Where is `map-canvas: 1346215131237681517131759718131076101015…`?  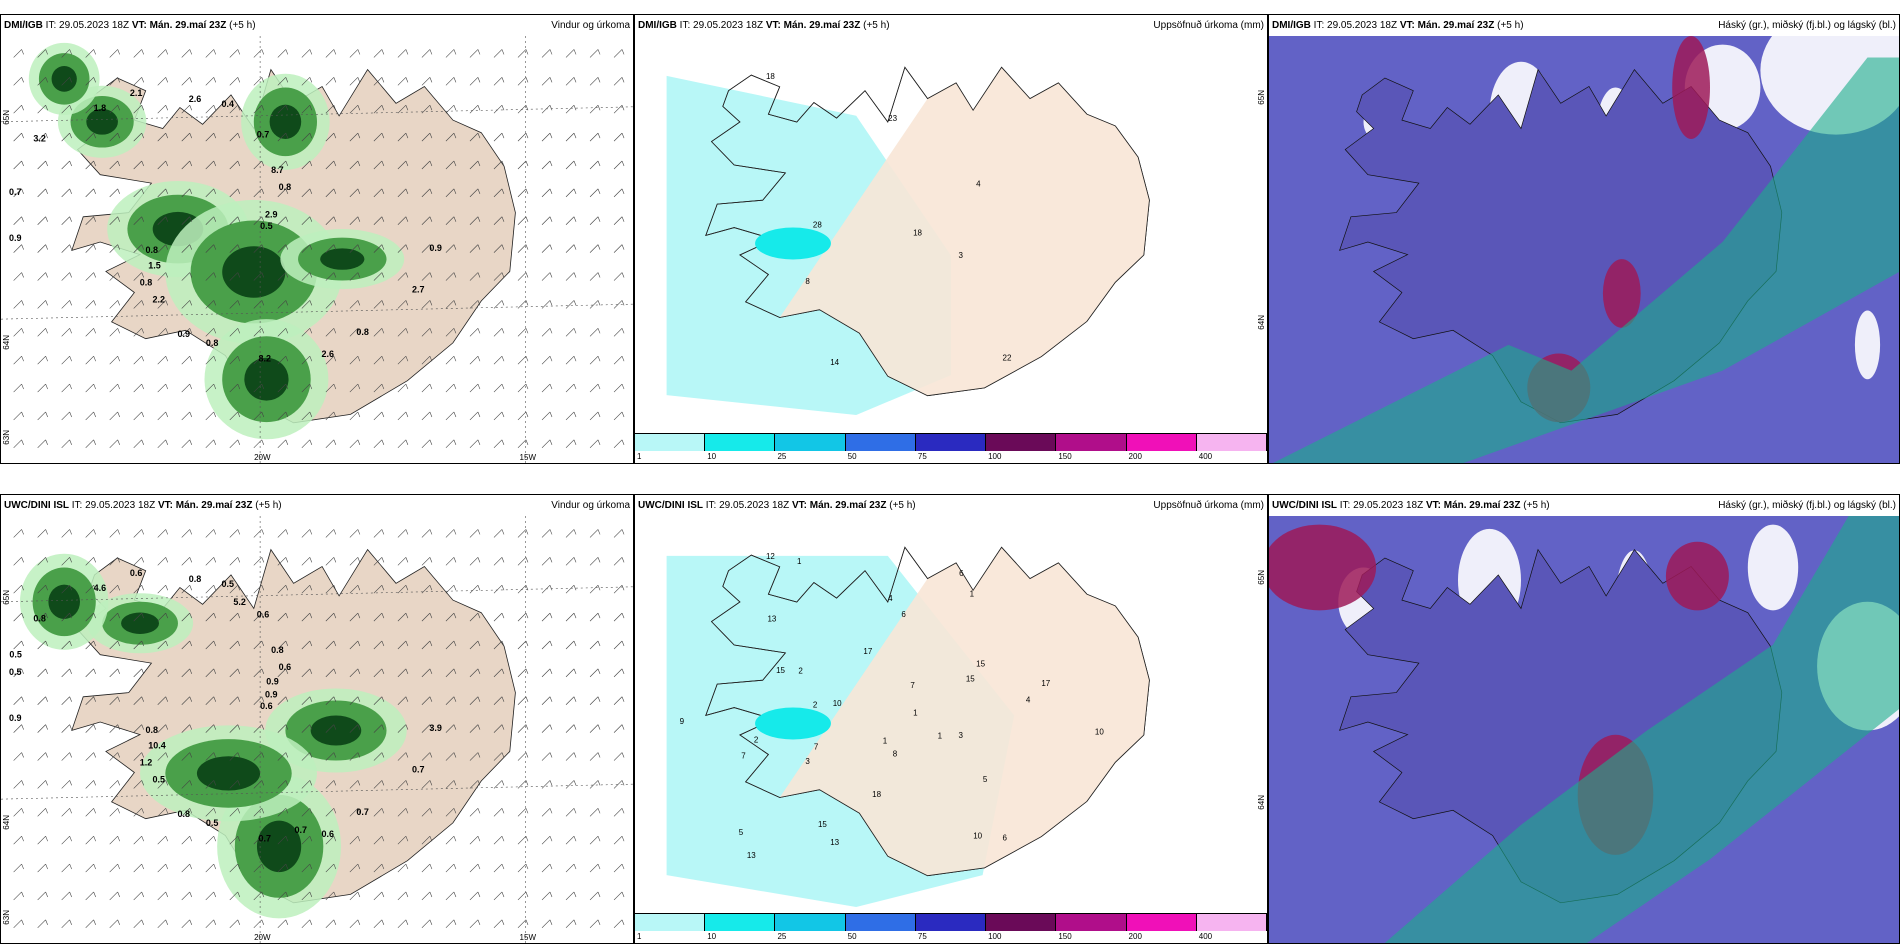 map-canvas: 1346215131237681517131759718131076101015… is located at coordinates (951, 715).